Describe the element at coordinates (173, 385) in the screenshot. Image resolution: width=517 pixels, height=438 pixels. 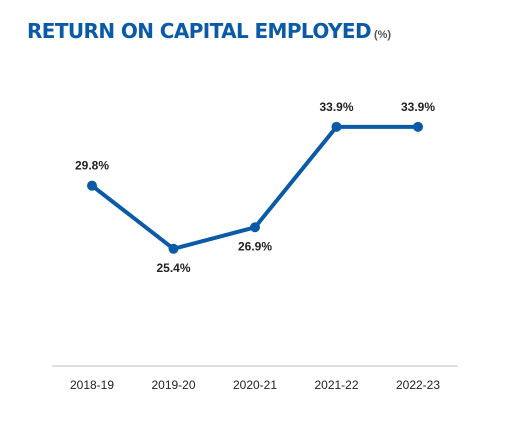
I see `x-tick-label: 2019-20` at that location.